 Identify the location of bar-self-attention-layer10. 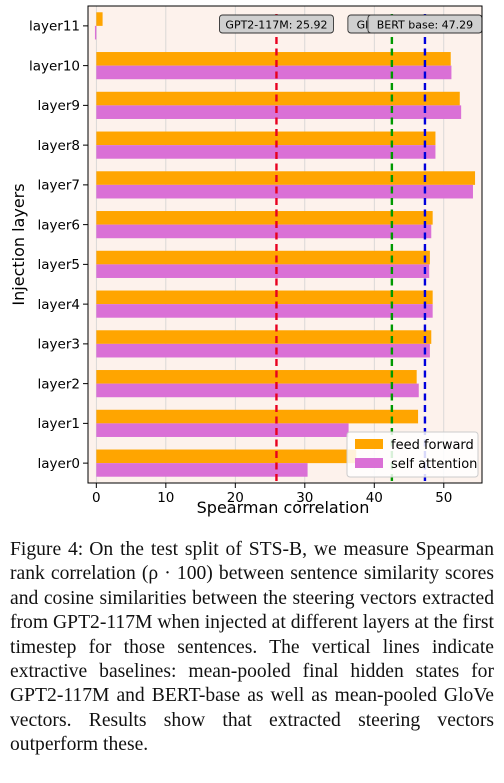
(274, 72).